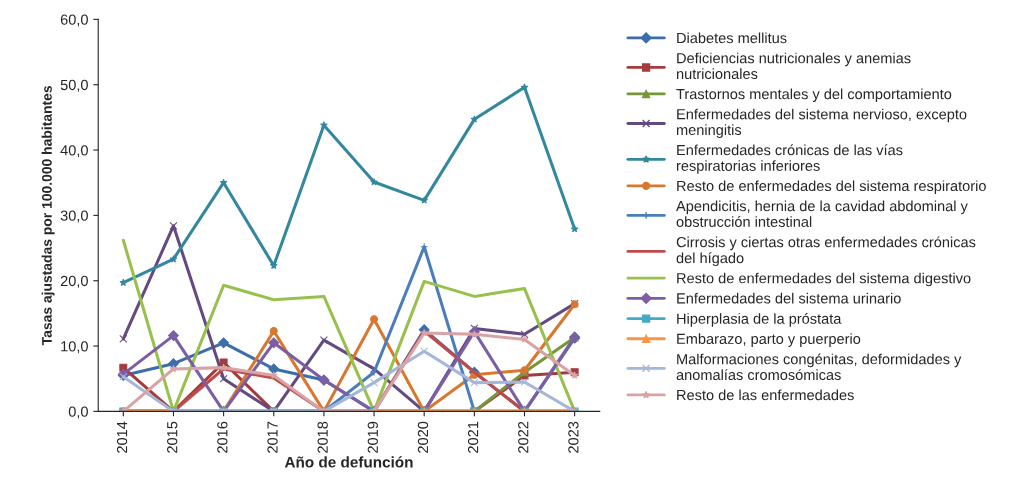  I want to click on legend-label: Resto de enfermedades del sistema respiratorio, so click(831, 187).